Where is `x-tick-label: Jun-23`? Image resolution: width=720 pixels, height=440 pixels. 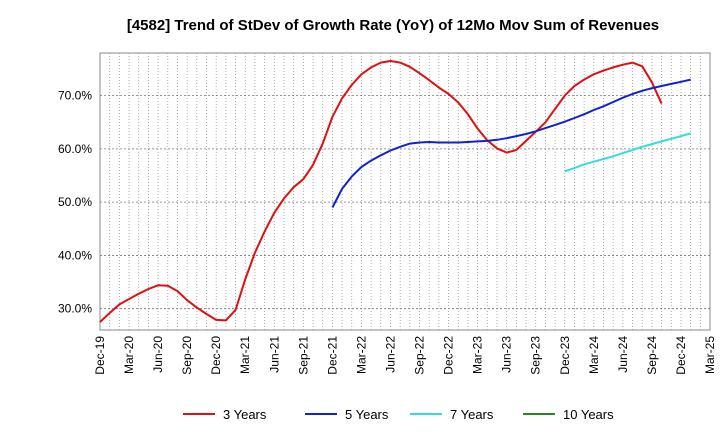 x-tick-label: Jun-23 is located at coordinates (507, 354).